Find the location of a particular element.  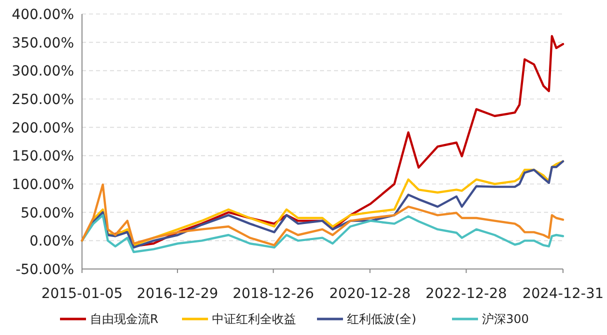

x-tick-label: 2022-12-28 is located at coordinates (466, 294).